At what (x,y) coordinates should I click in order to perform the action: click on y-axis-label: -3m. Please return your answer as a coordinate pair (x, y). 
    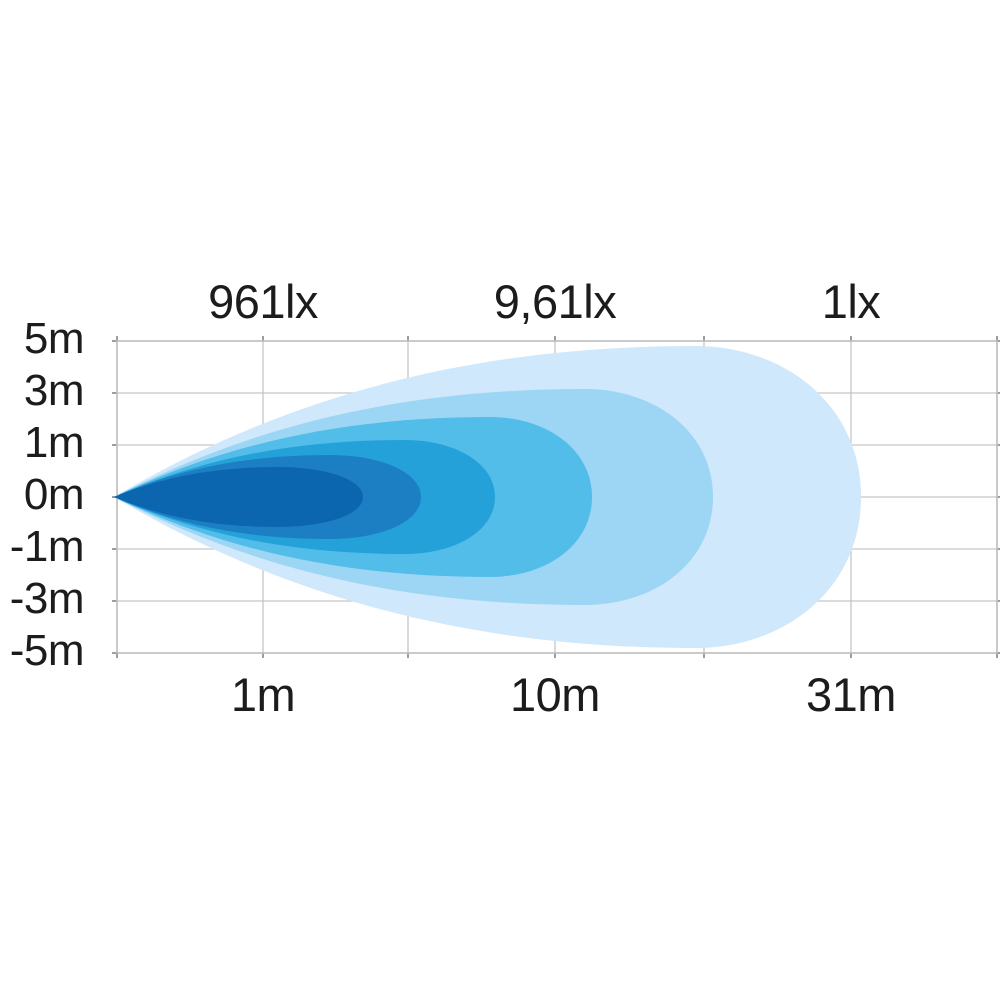
    Looking at the image, I should click on (47, 598).